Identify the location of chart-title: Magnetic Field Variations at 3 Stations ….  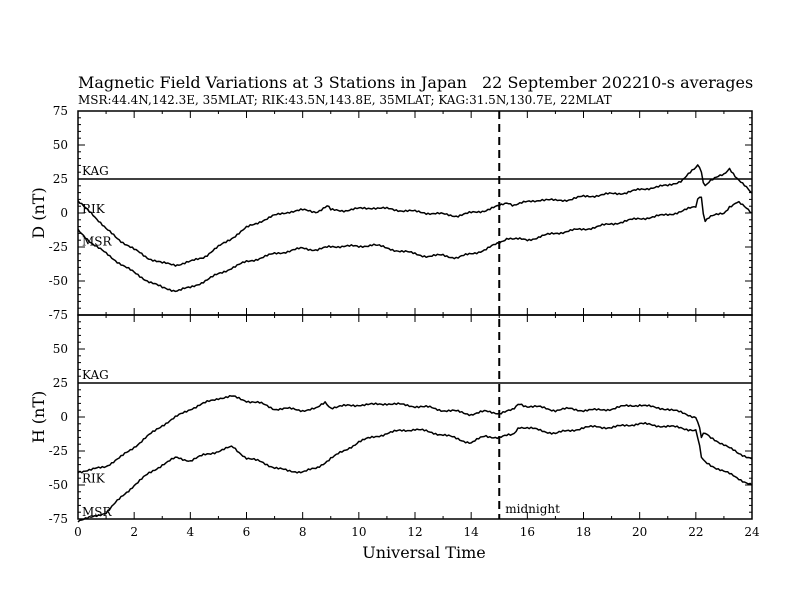
(272, 82).